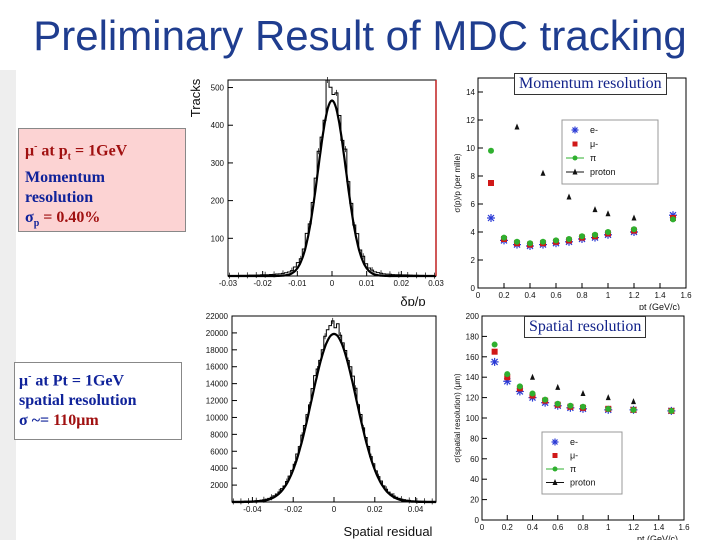 Image resolution: width=720 pixels, height=545 pixels. What do you see at coordinates (252, 509) in the screenshot?
I see `x-tick-label: -0.04` at bounding box center [252, 509].